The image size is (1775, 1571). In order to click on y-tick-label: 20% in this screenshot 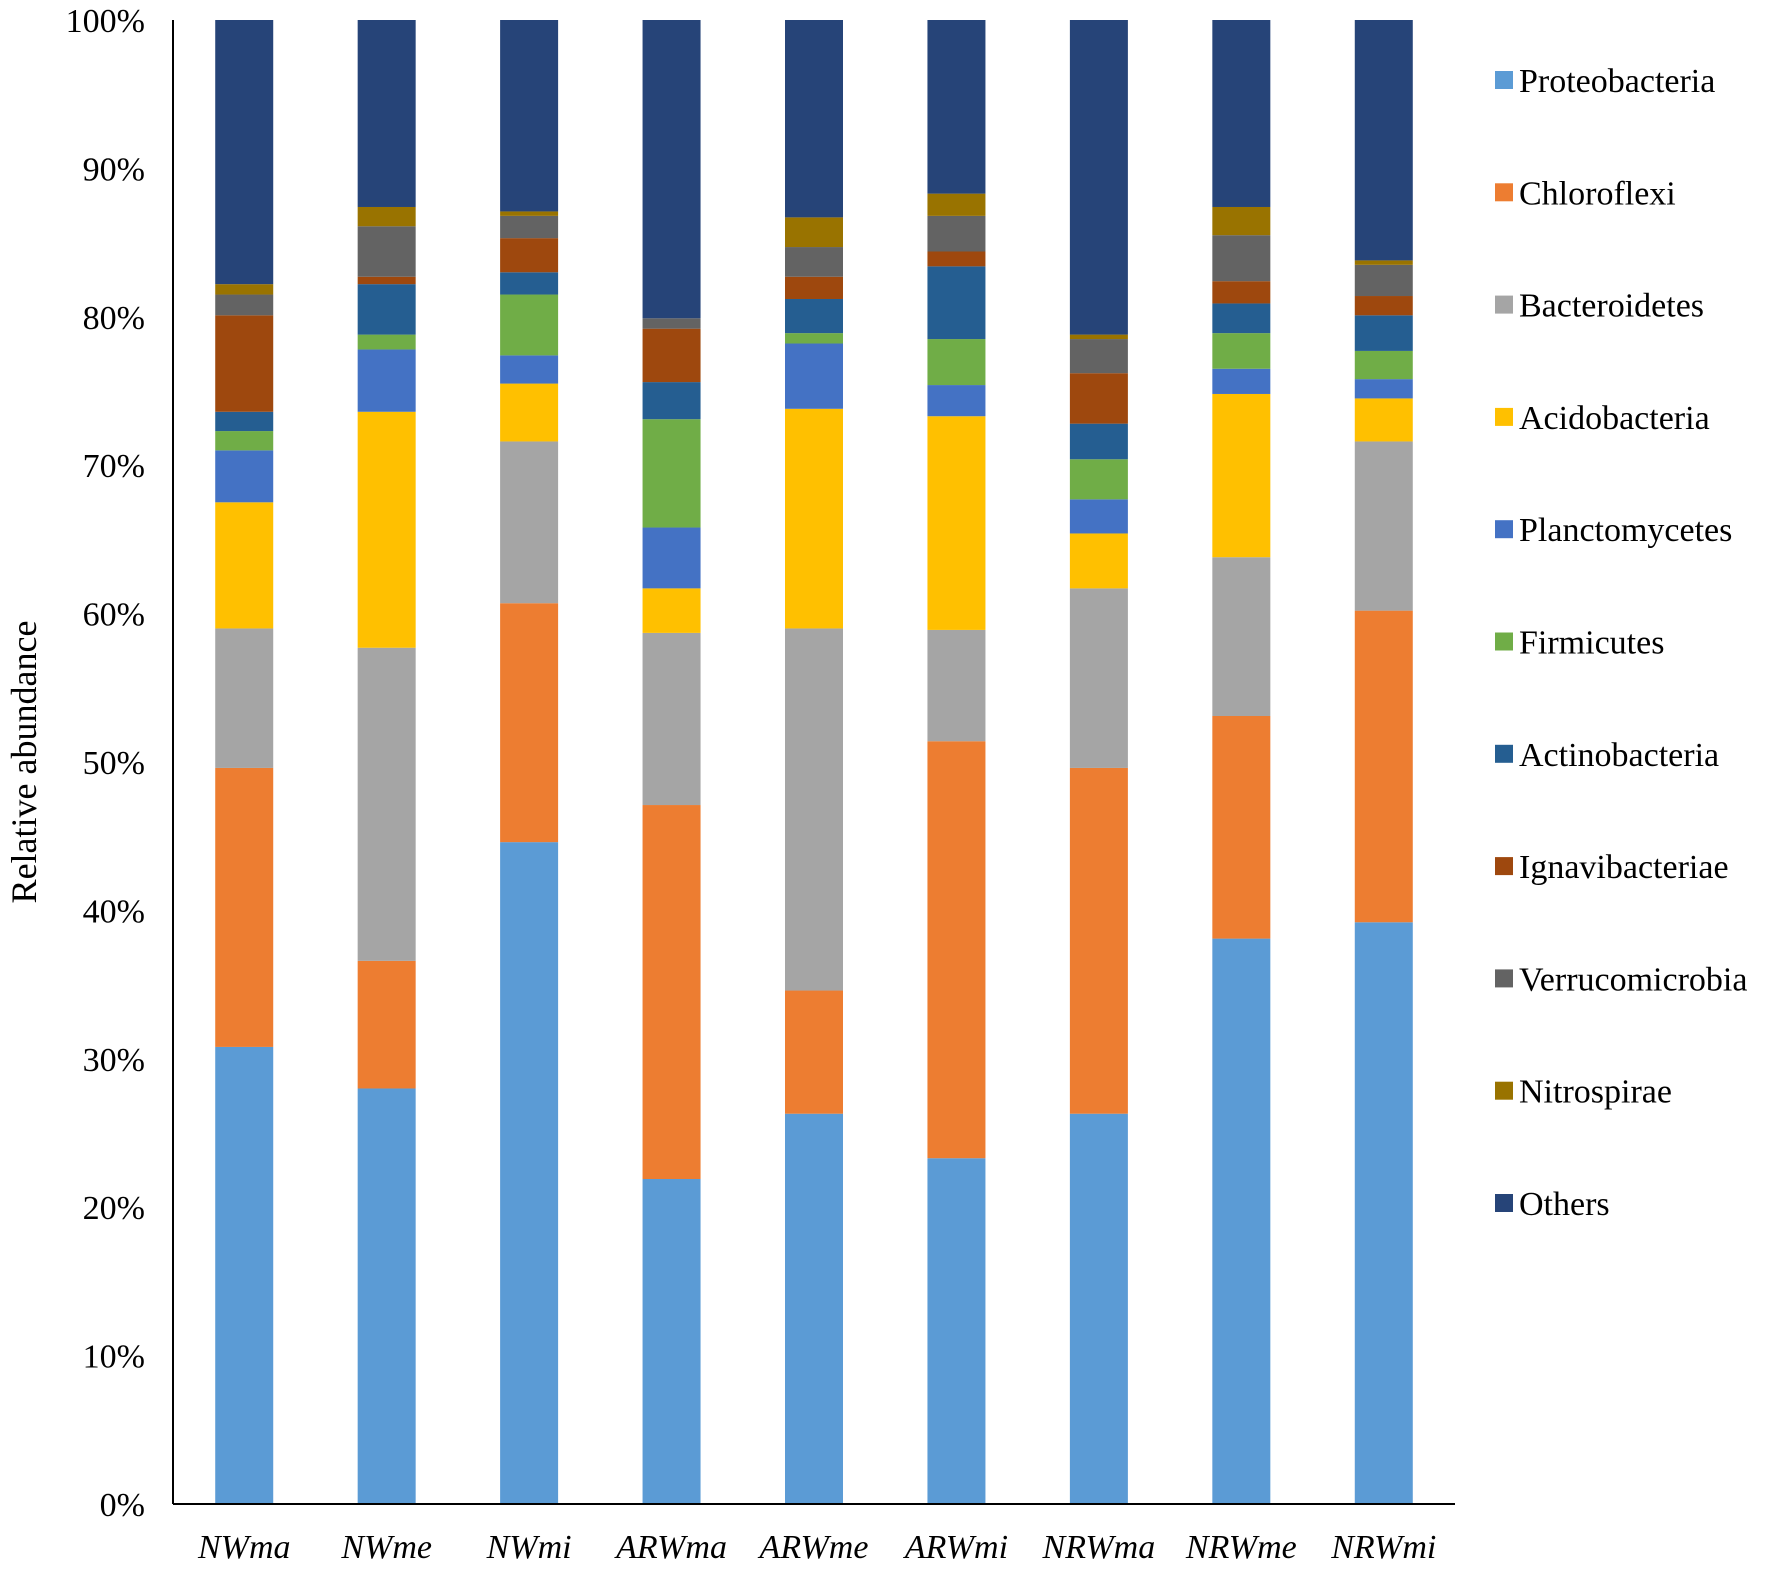, I will do `click(114, 1208)`.